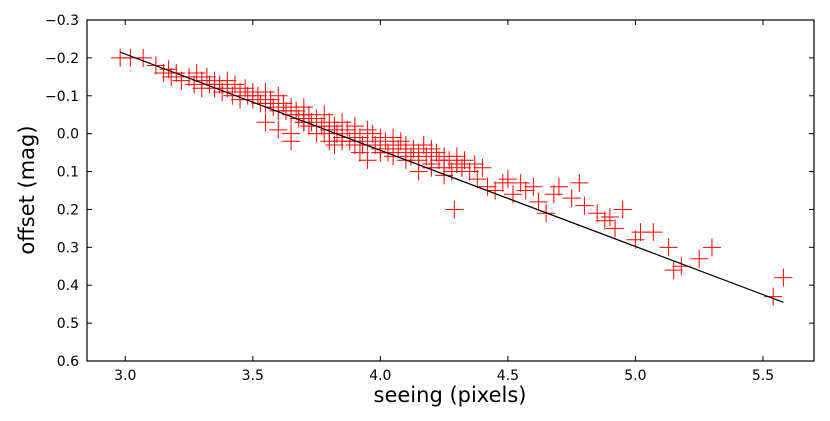  Describe the element at coordinates (380, 376) in the screenshot. I see `x-tick-label: 4.0` at that location.